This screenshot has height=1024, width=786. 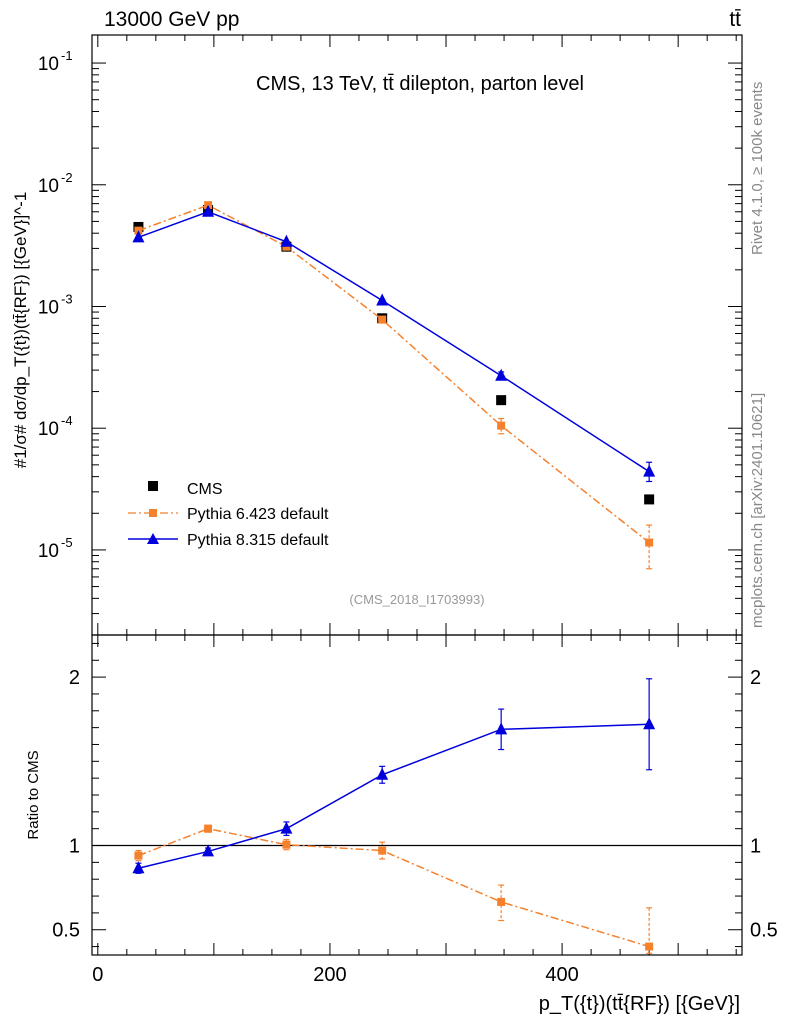 I want to click on main-y-tick-label-exponent: -4, so click(x=67, y=420).